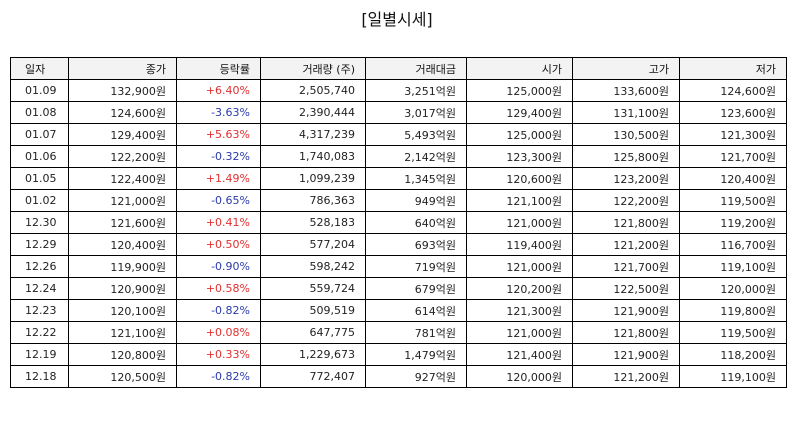 The image size is (794, 425). What do you see at coordinates (218, 90) in the screenshot?
I see `cell-change: +6.40%` at bounding box center [218, 90].